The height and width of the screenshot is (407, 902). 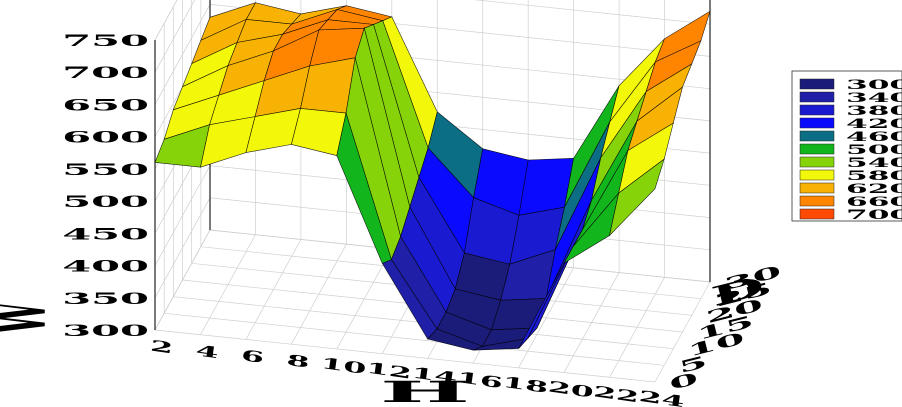 I want to click on x-tick-label: 8, so click(x=297, y=361).